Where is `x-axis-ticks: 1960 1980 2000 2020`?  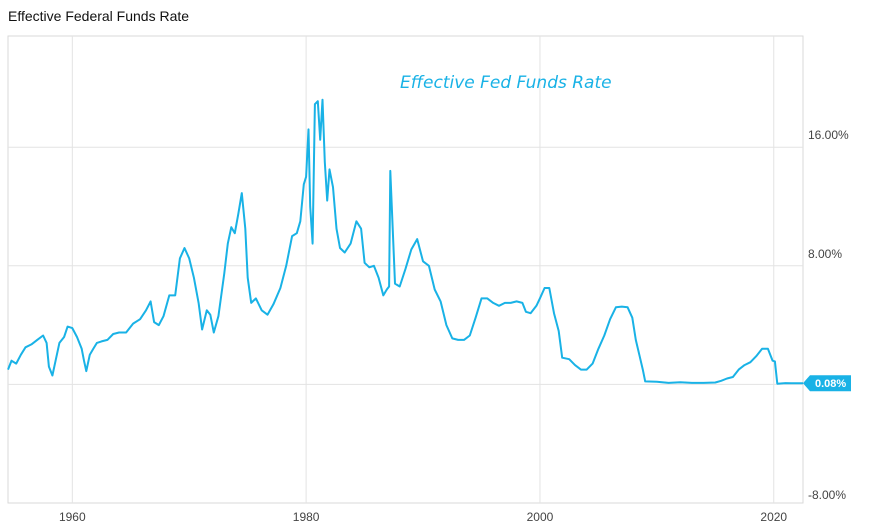
x-axis-ticks: 1960 1980 2000 2020 is located at coordinates (423, 517).